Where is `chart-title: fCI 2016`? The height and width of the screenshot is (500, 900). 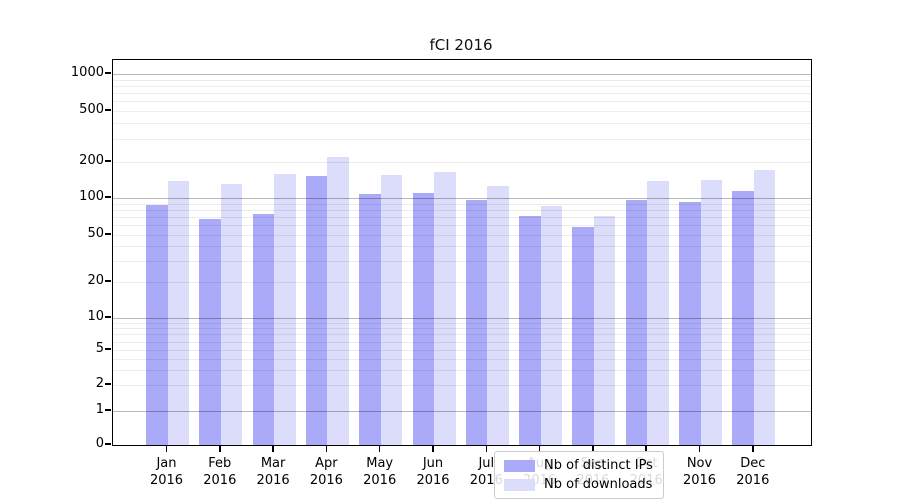 chart-title: fCI 2016 is located at coordinates (461, 45).